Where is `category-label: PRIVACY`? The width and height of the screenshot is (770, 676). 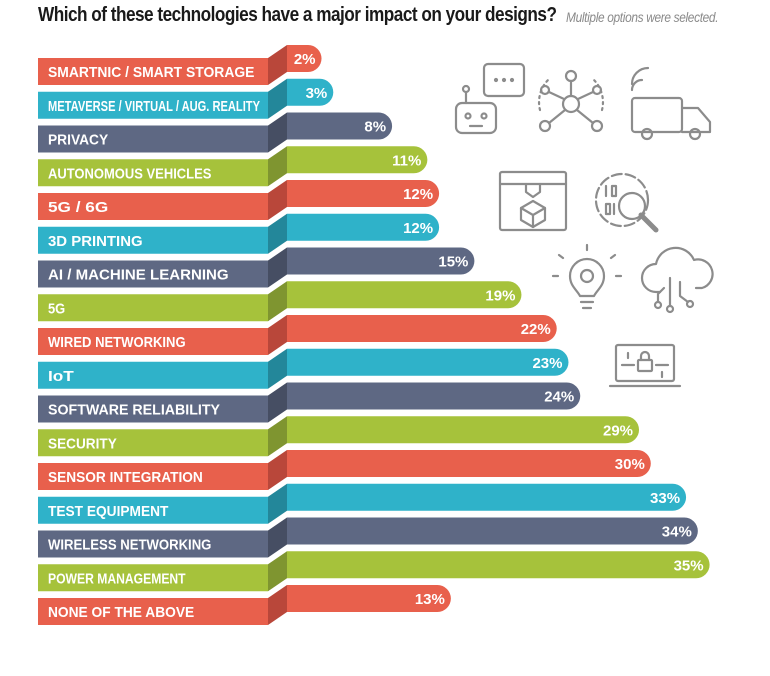 category-label: PRIVACY is located at coordinates (78, 140).